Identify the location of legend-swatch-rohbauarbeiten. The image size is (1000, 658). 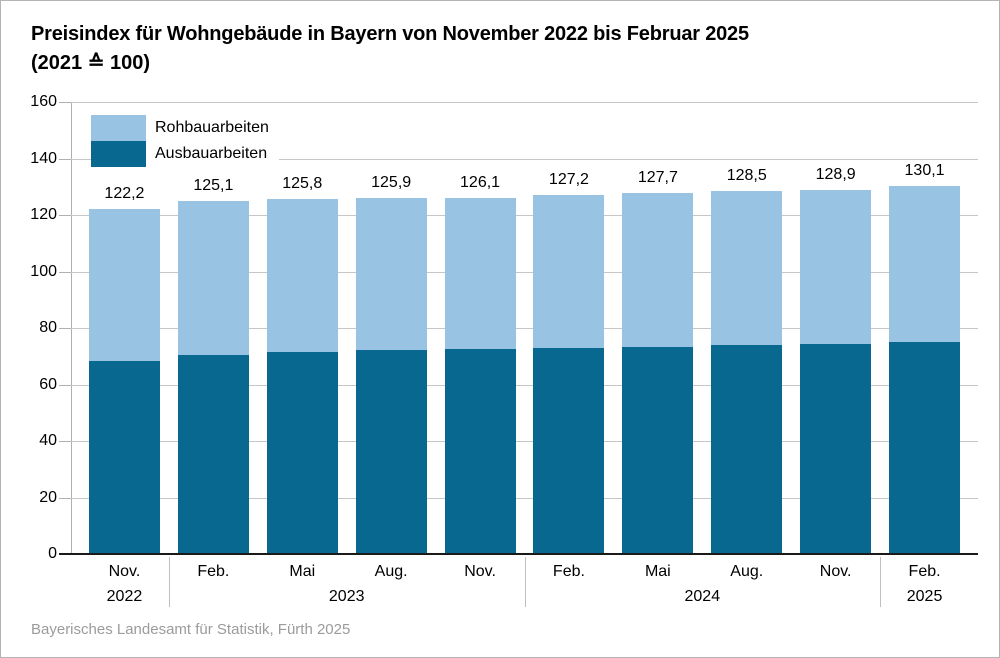
(118, 128).